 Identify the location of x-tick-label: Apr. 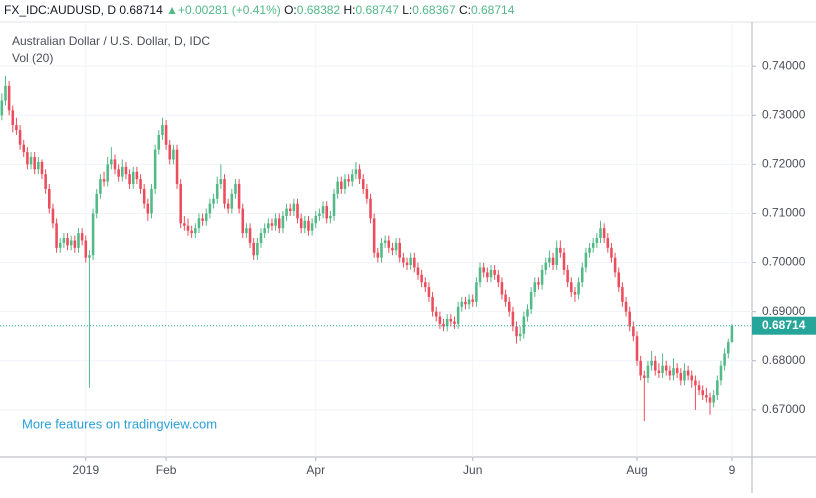
(315, 470).